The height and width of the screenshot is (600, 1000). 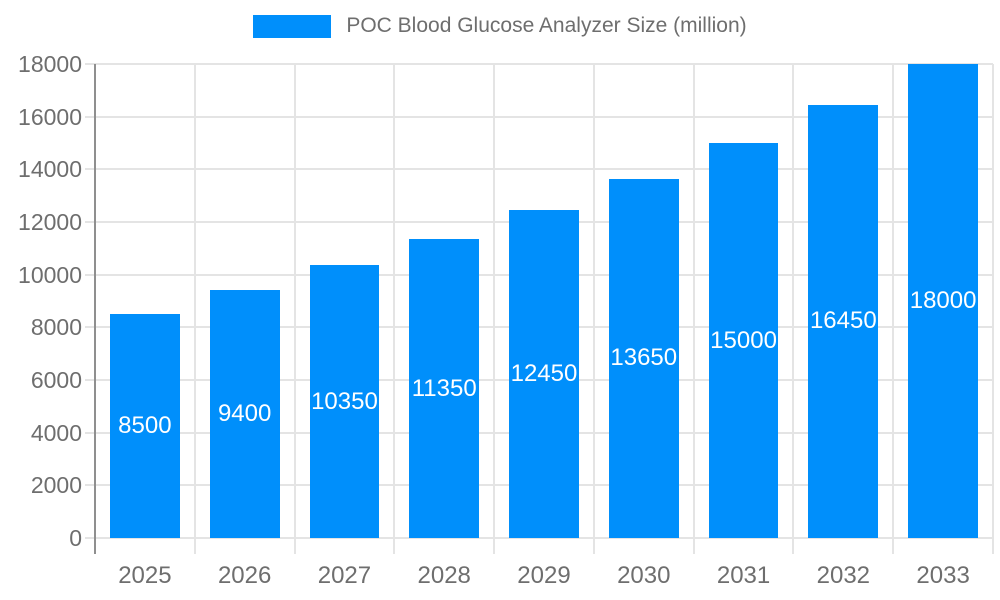 I want to click on y-axis-line, so click(x=95, y=309).